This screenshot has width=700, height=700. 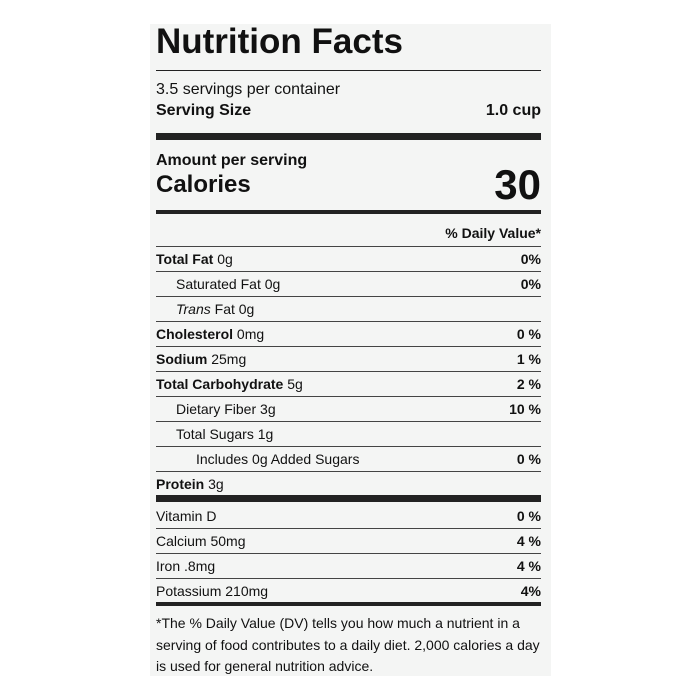 I want to click on nutrient-name: Dietary Fiber 3g, so click(x=216, y=409).